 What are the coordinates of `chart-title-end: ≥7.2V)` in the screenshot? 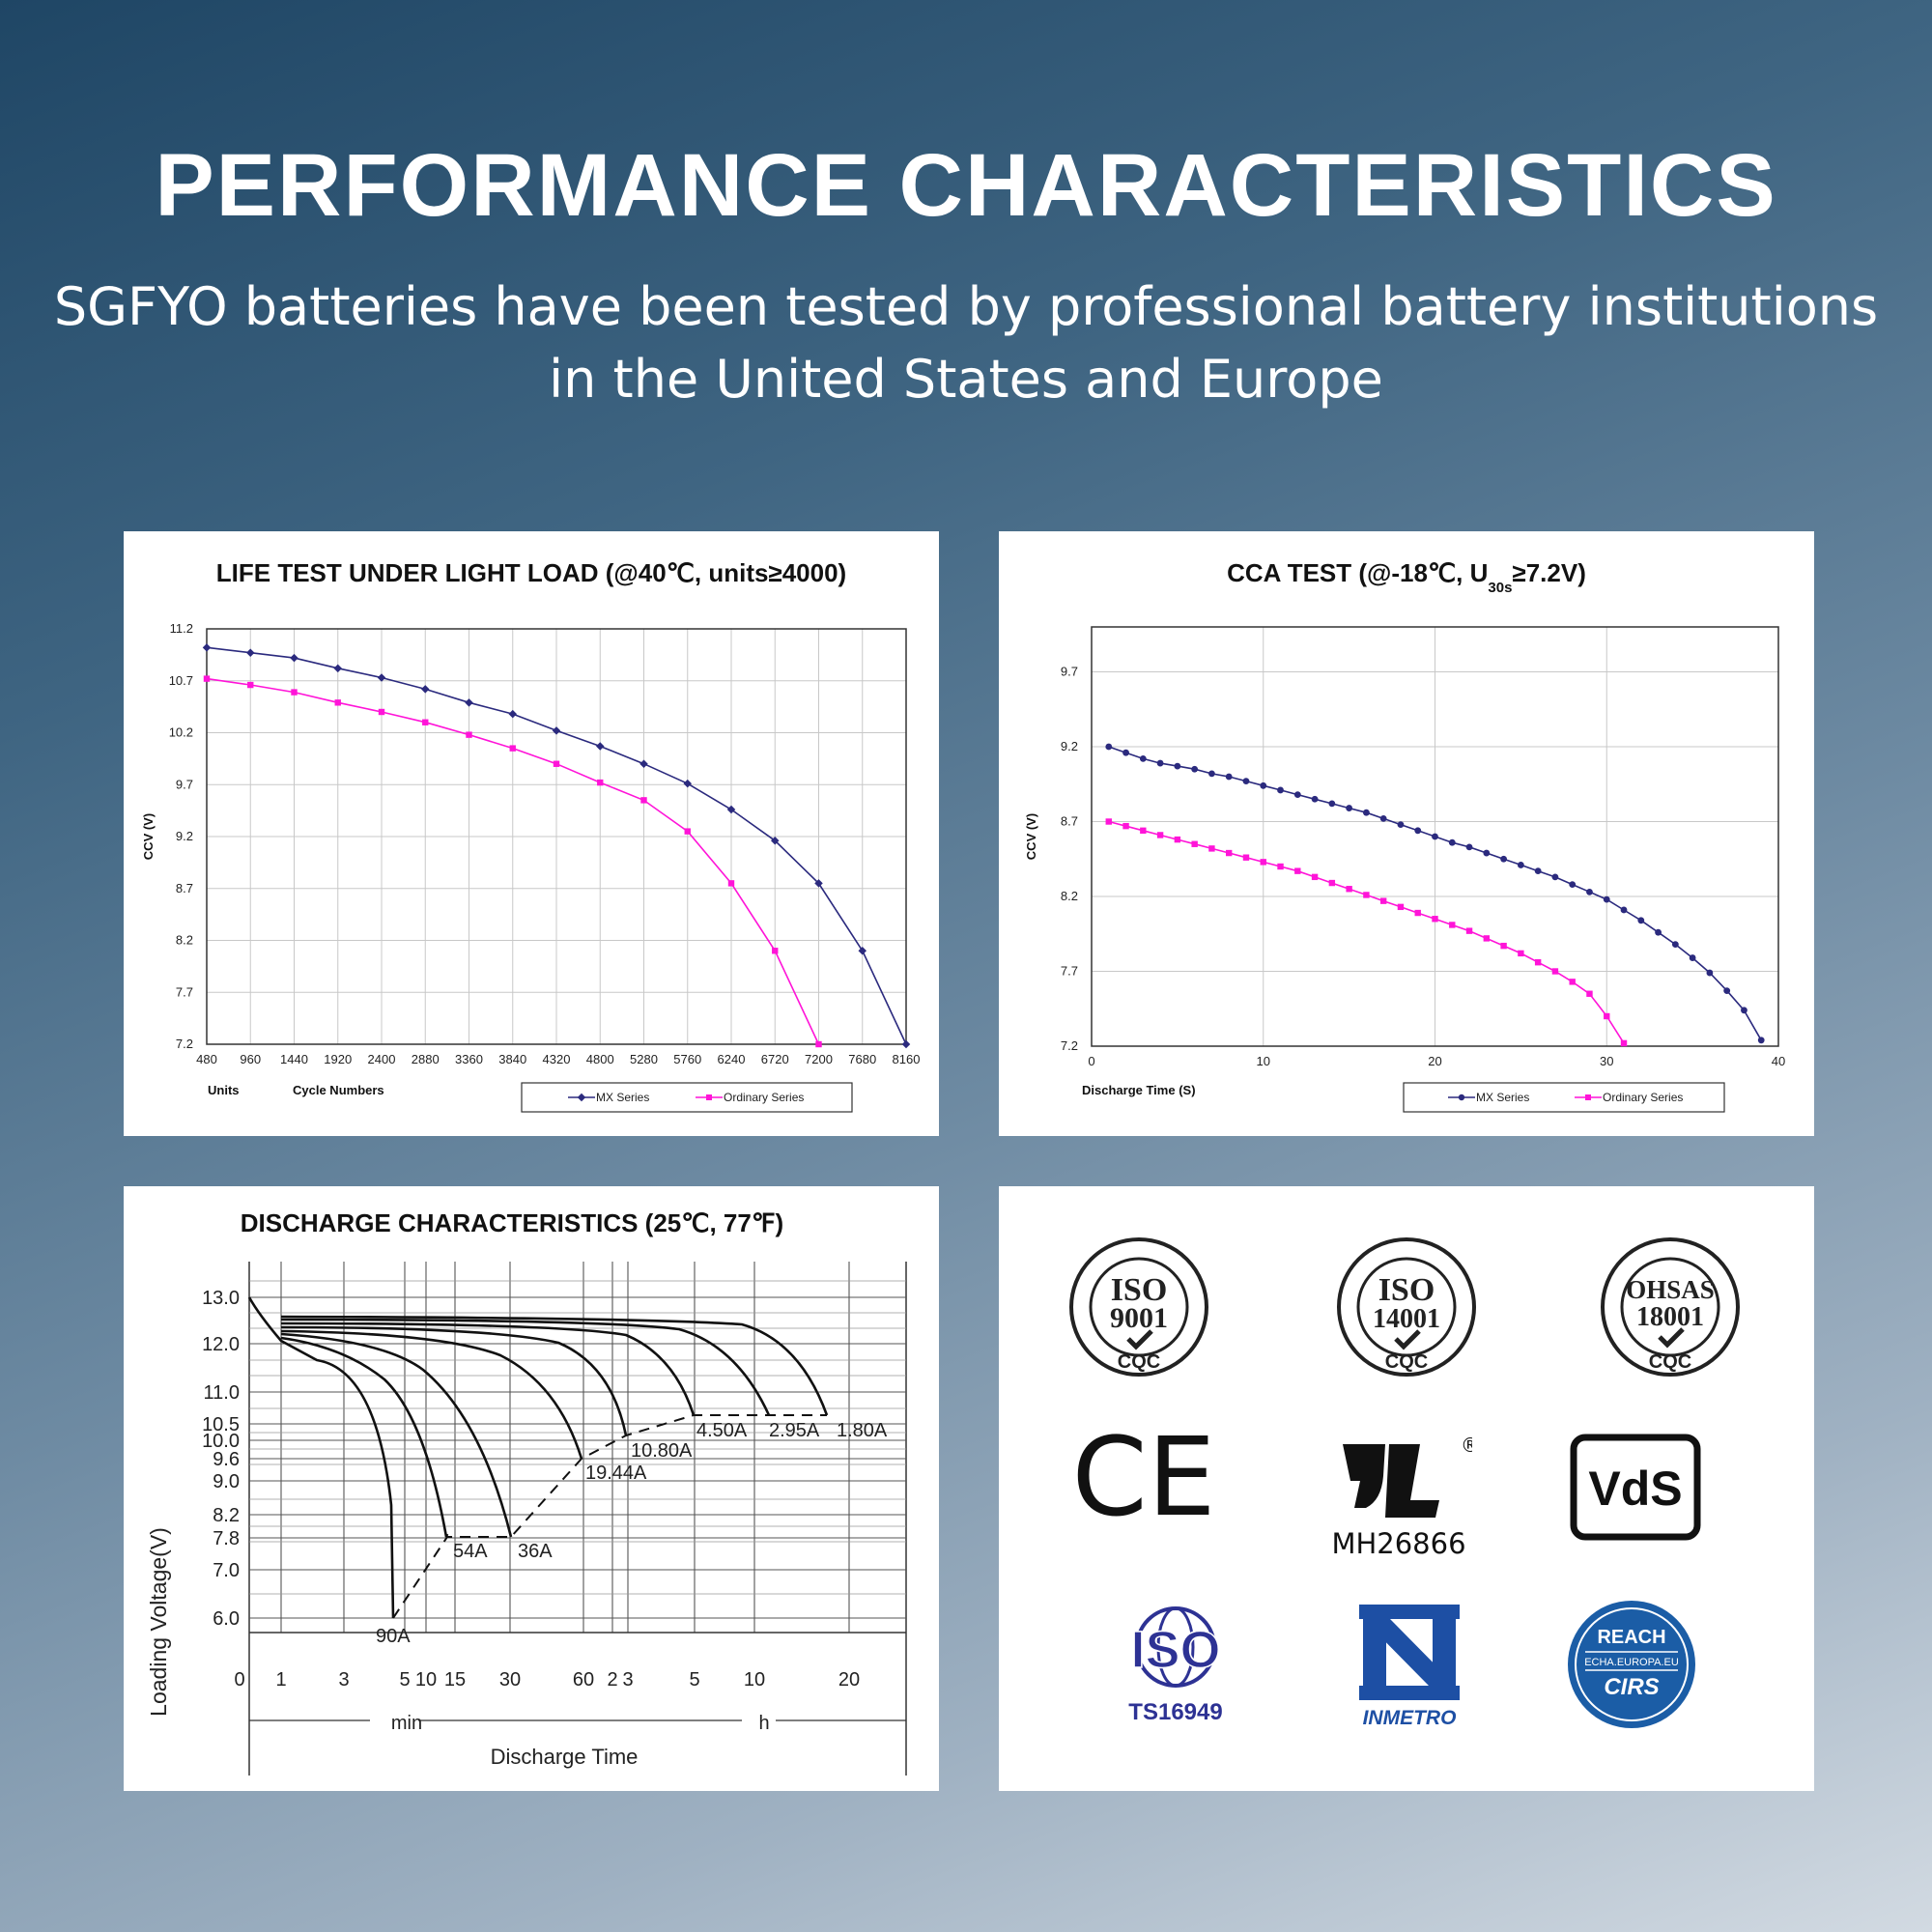 It's located at (1548, 572).